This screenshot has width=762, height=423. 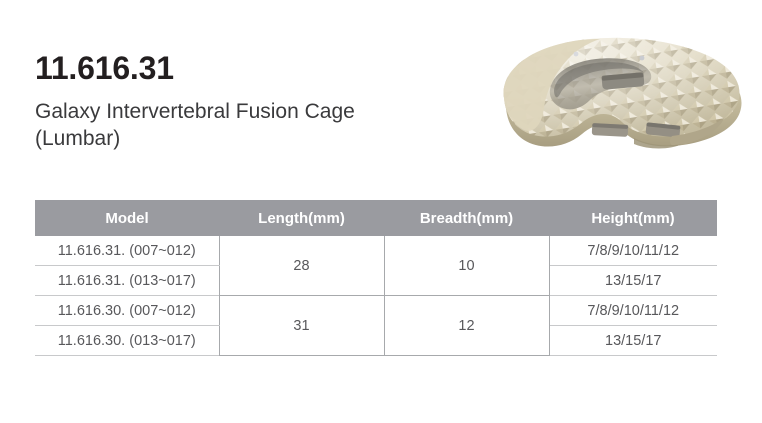 I want to click on cell-model: 11.616.31. (007~012), so click(x=127, y=251).